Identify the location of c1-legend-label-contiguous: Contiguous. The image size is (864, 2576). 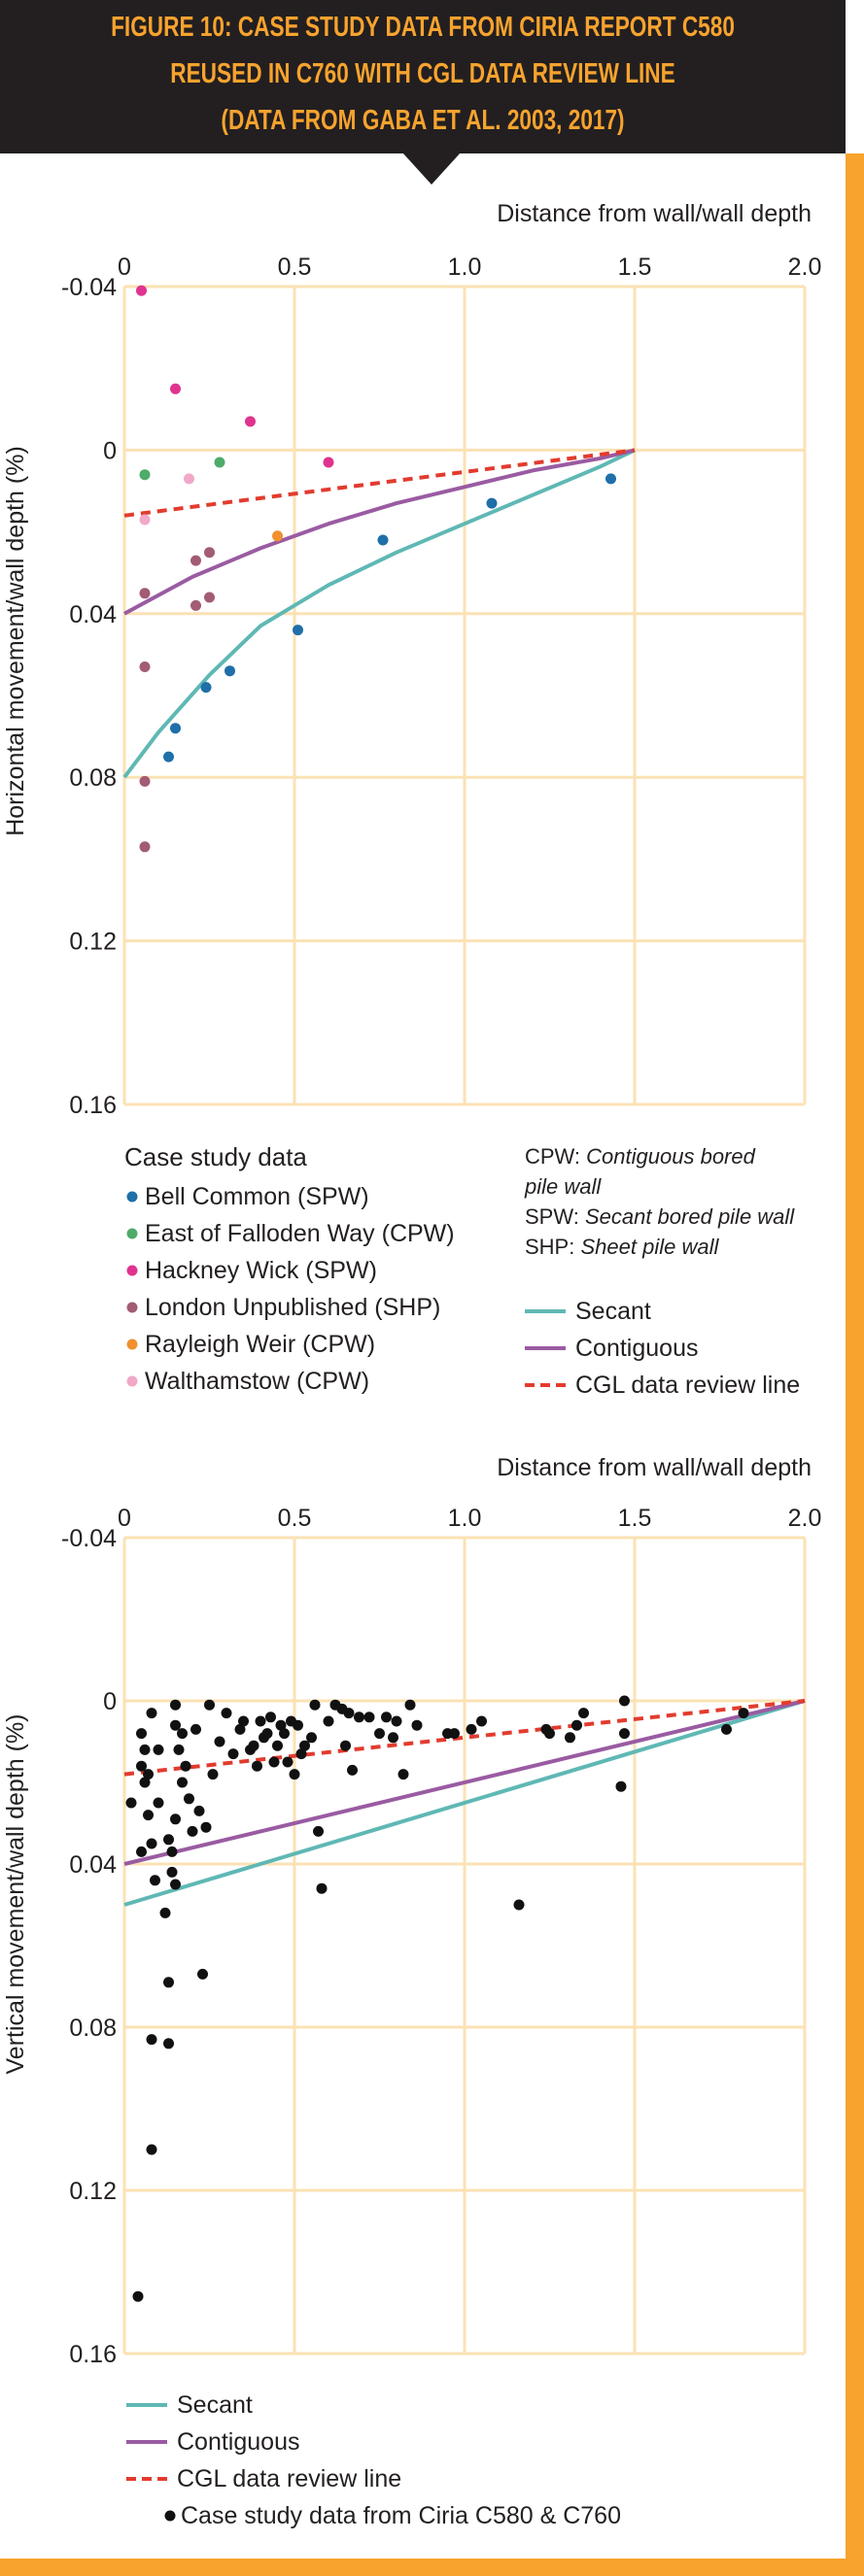
(636, 1348).